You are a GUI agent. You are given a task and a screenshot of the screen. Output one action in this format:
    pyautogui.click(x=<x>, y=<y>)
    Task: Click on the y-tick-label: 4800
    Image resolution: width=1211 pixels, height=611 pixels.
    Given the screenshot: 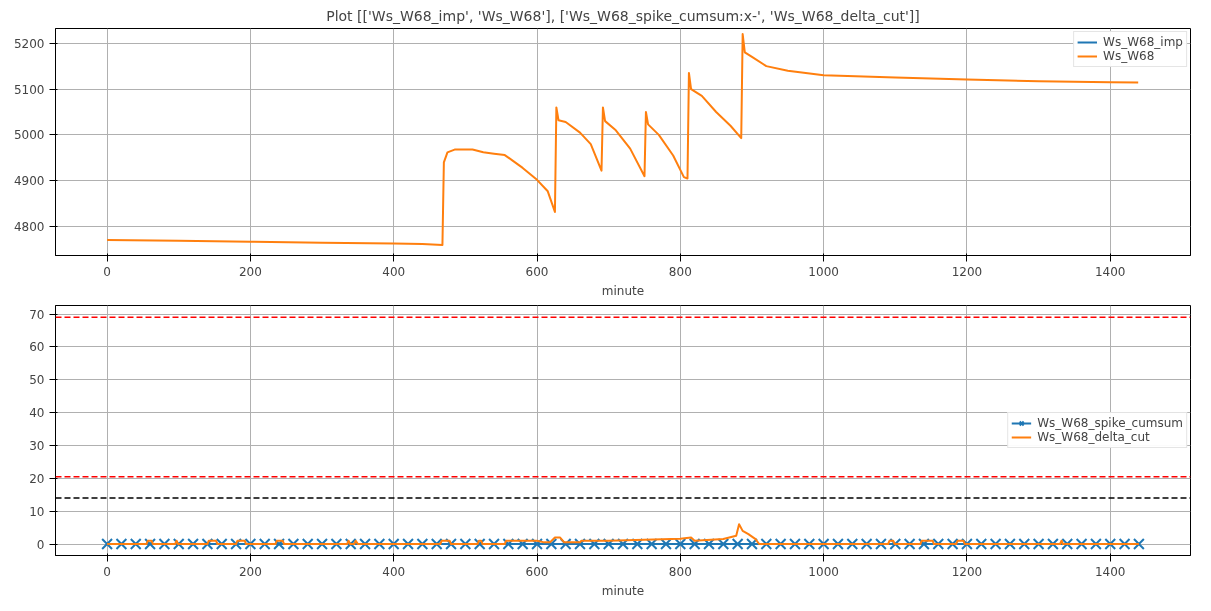 What is the action you would take?
    pyautogui.click(x=29, y=227)
    